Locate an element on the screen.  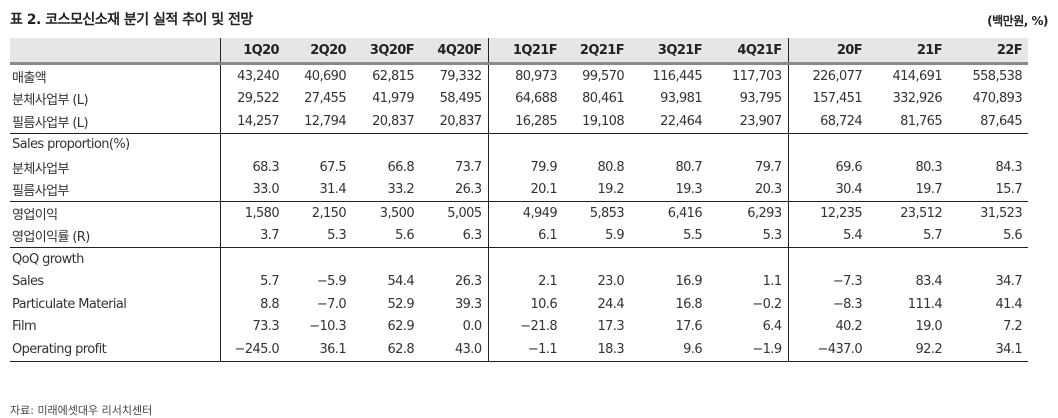
value-cell: 43.0 is located at coordinates (454, 350).